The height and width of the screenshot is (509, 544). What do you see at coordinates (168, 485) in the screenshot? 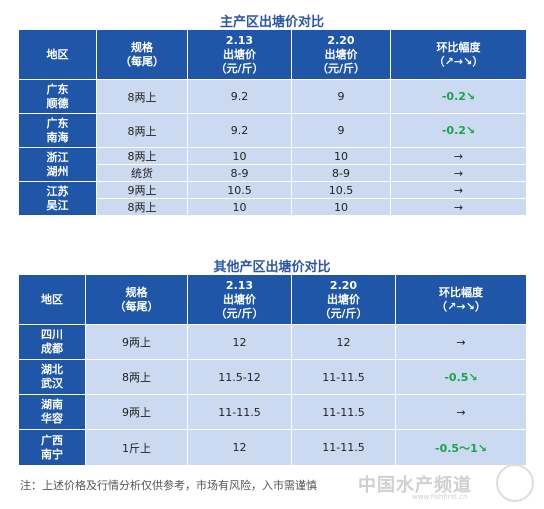
I see `disclaimer-note: 注：上述价格及行情分析仅供参考，市场有风险，入市需谨慎` at bounding box center [168, 485].